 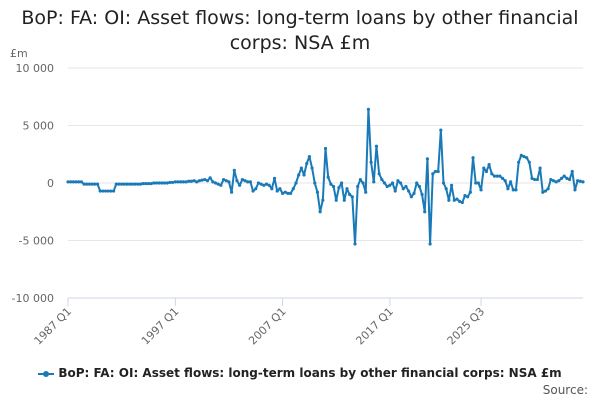 I want to click on x-tick-label: 1987 Q1, so click(x=53, y=326).